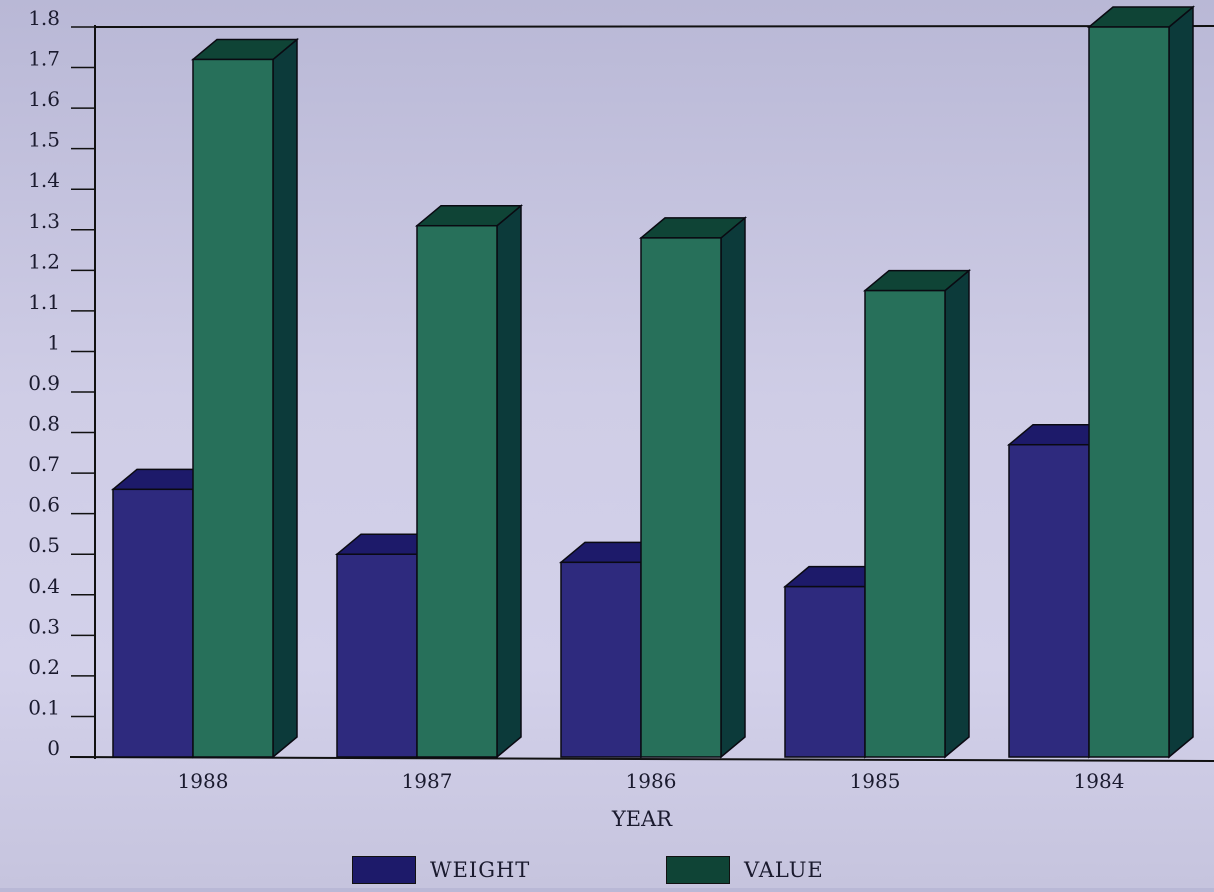 Image resolution: width=1214 pixels, height=892 pixels. I want to click on x-axis-title: YEAR, so click(642, 819).